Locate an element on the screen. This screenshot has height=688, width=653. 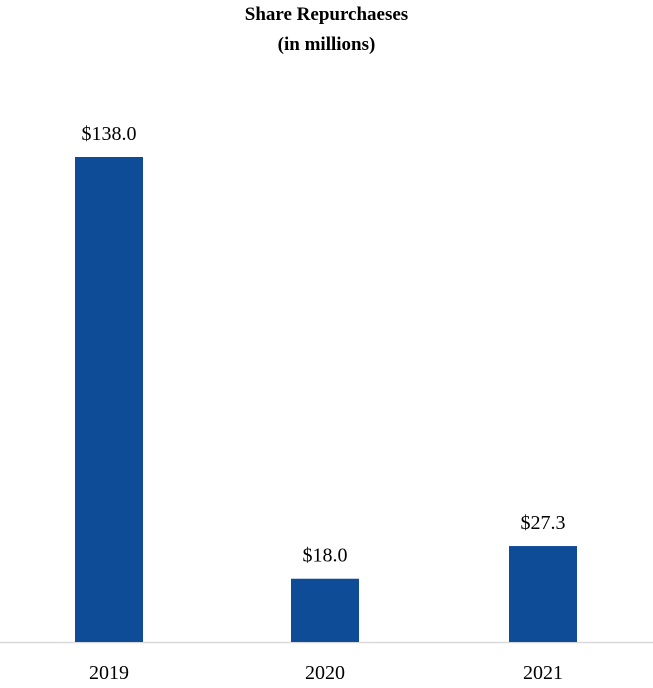
x-tick-labels-group: 2019 2020 2021 is located at coordinates (326, 673).